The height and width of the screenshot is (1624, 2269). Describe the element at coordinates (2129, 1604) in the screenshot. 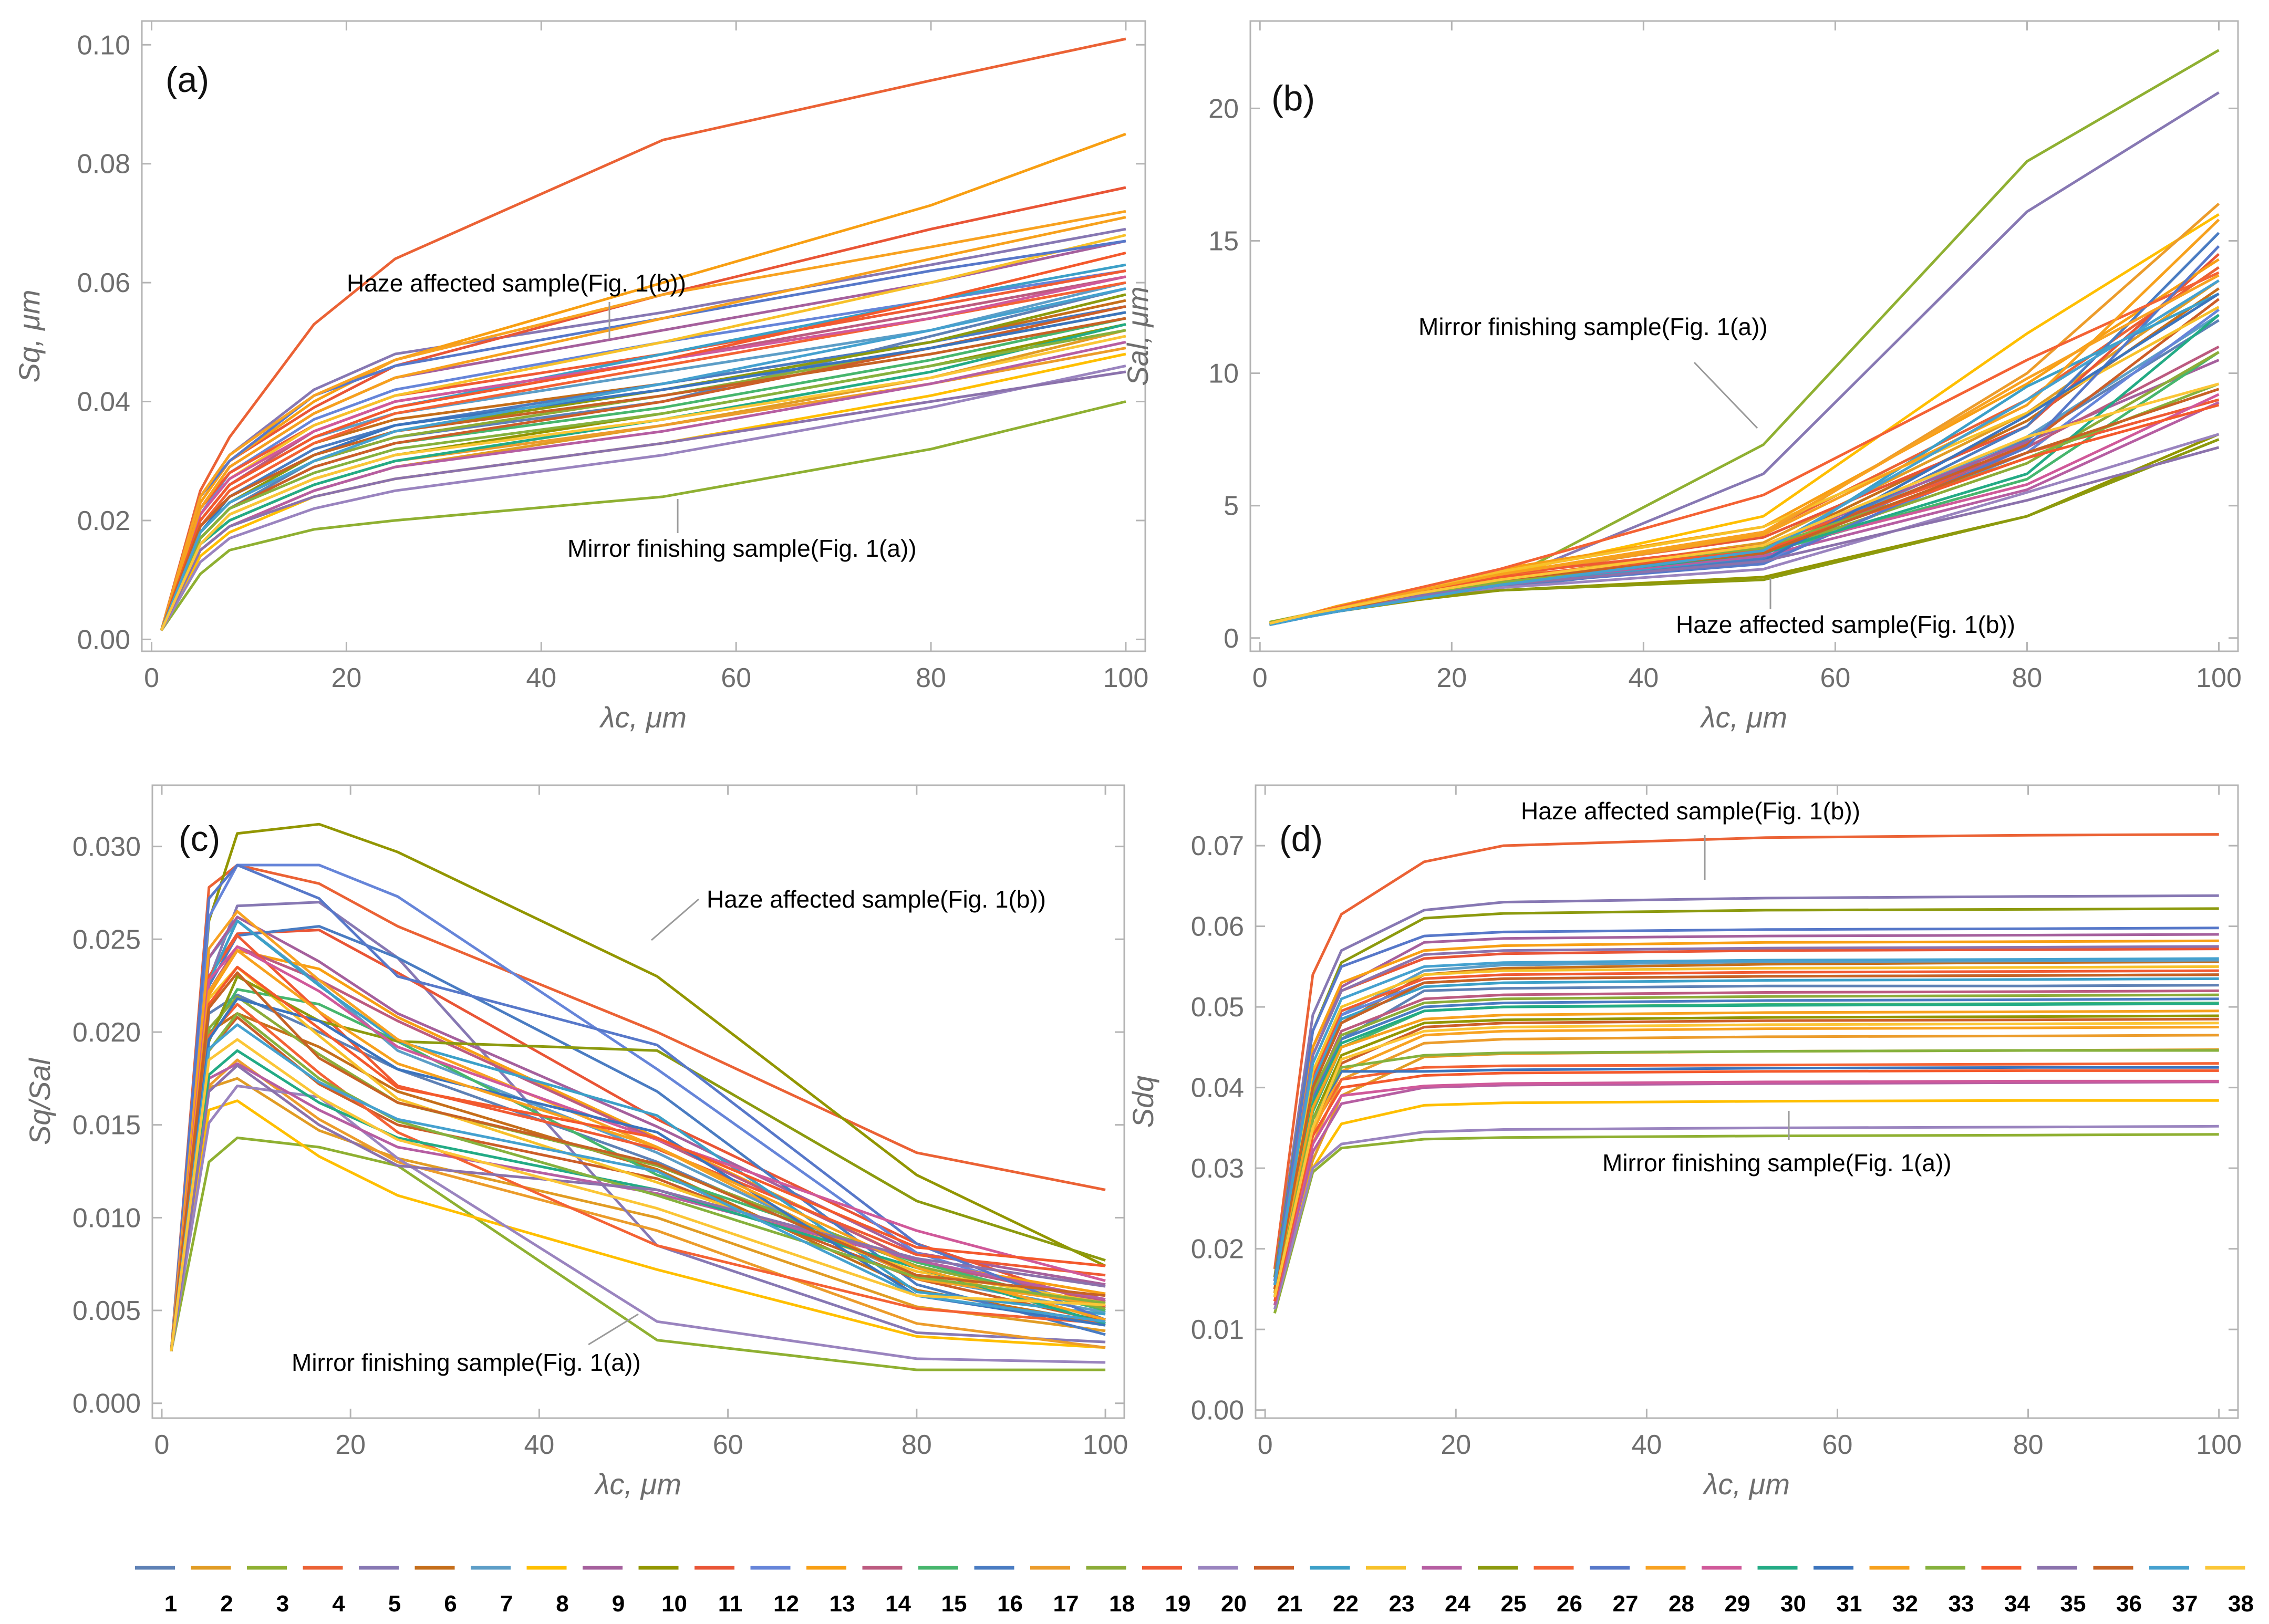

I see `legend-label: 36` at that location.